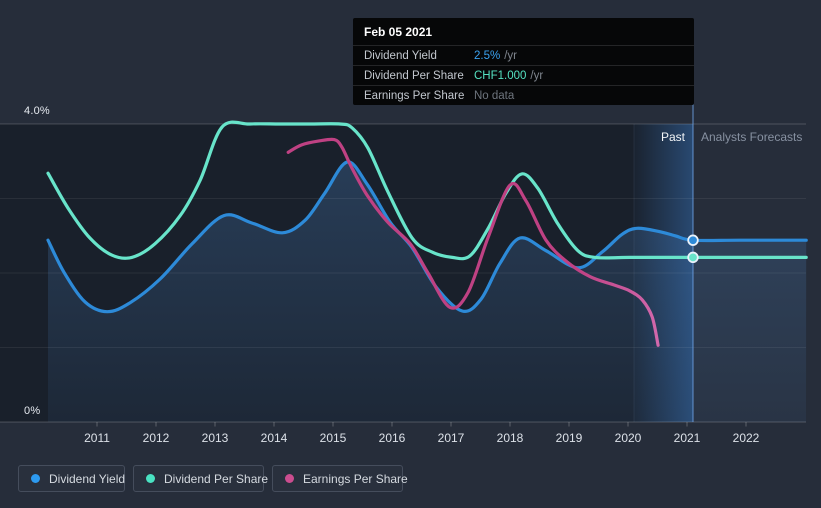  What do you see at coordinates (32, 411) in the screenshot?
I see `y-axis-label-min: 0%` at bounding box center [32, 411].